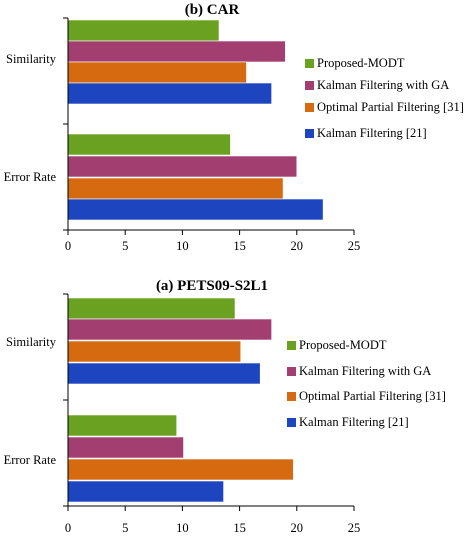 The height and width of the screenshot is (540, 474). I want to click on car-x-tick-label: 5, so click(125, 246).